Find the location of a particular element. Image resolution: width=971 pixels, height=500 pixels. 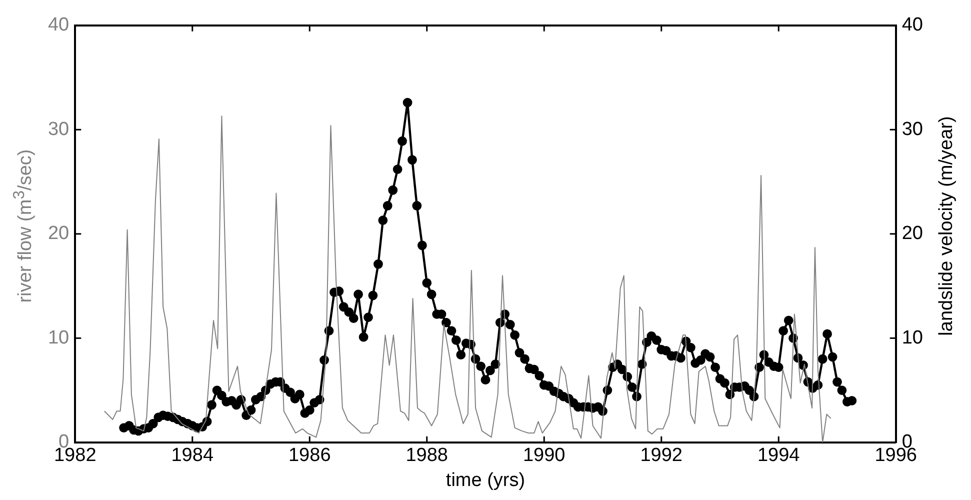

x-tick-label: 1992 is located at coordinates (661, 455).